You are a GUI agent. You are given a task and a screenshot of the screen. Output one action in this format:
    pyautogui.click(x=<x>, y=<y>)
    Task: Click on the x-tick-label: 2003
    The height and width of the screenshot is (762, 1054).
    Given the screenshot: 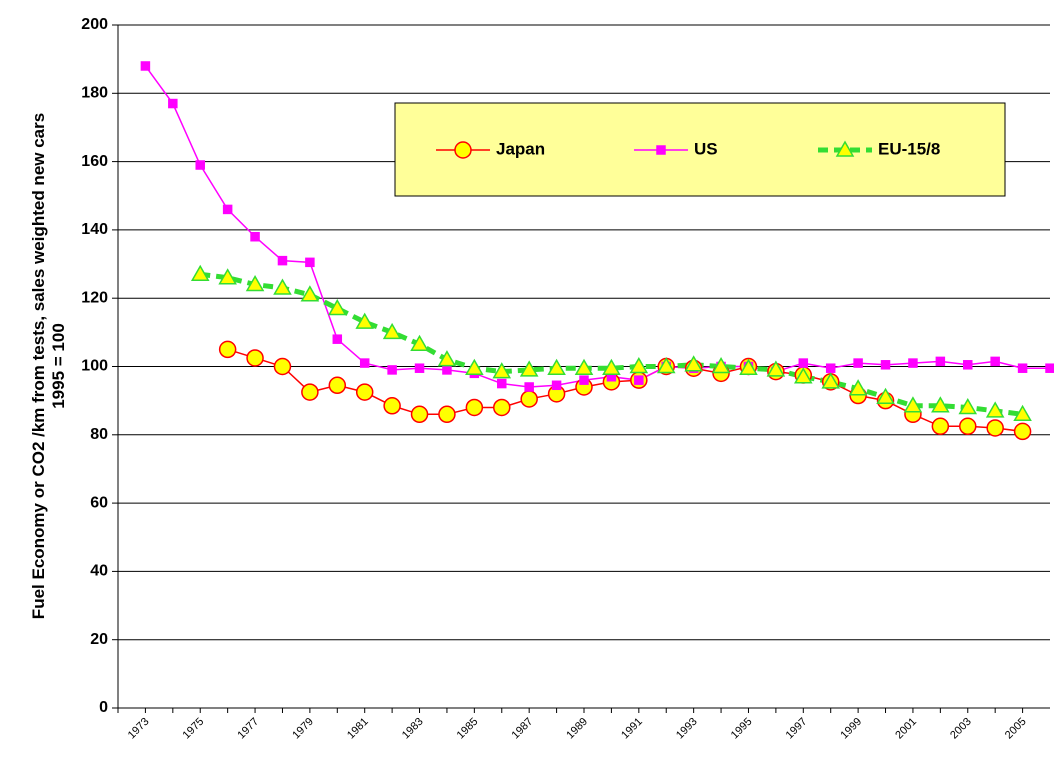 What is the action you would take?
    pyautogui.click(x=961, y=729)
    